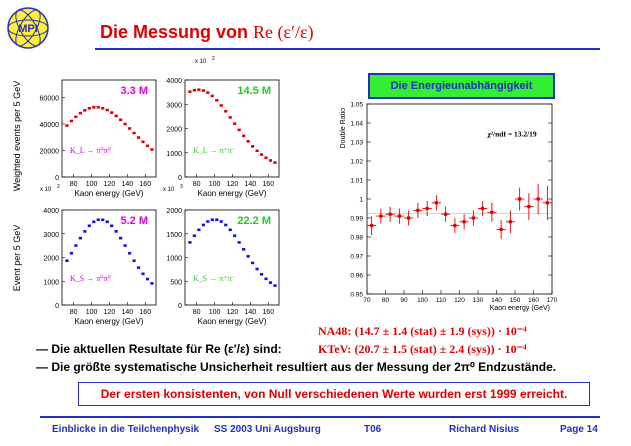 Image resolution: width=631 pixels, height=446 pixels. I want to click on y-tick-label: 1.03, so click(356, 143).